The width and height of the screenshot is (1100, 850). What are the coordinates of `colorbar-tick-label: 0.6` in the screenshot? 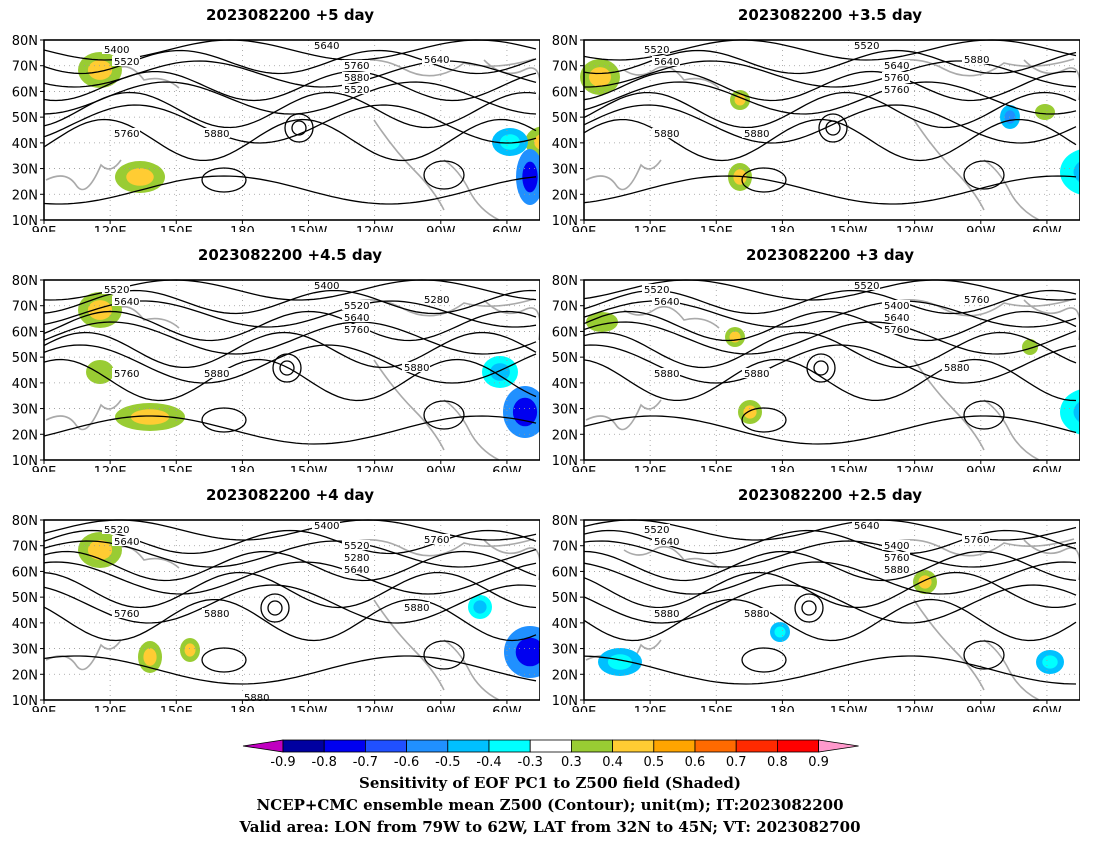 It's located at (695, 762).